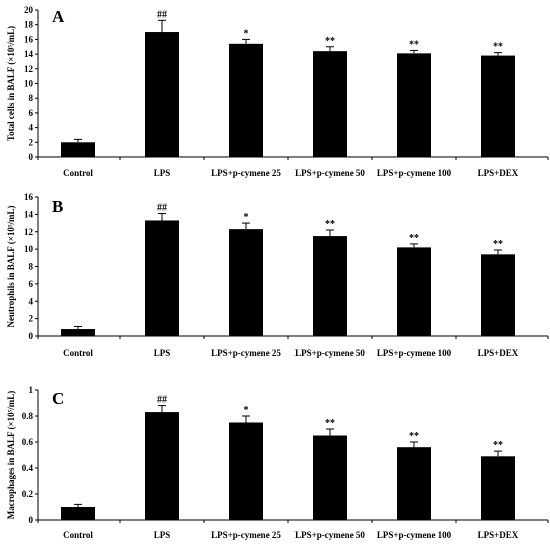  I want to click on panel-a-y-tick-label: 8, so click(31, 98).